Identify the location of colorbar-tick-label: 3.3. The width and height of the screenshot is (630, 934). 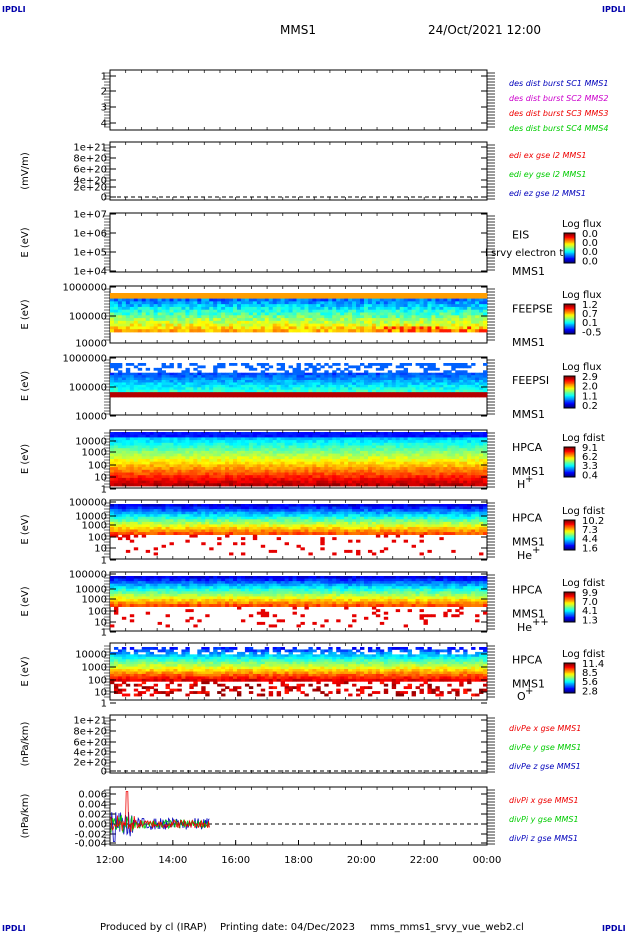
(590, 466).